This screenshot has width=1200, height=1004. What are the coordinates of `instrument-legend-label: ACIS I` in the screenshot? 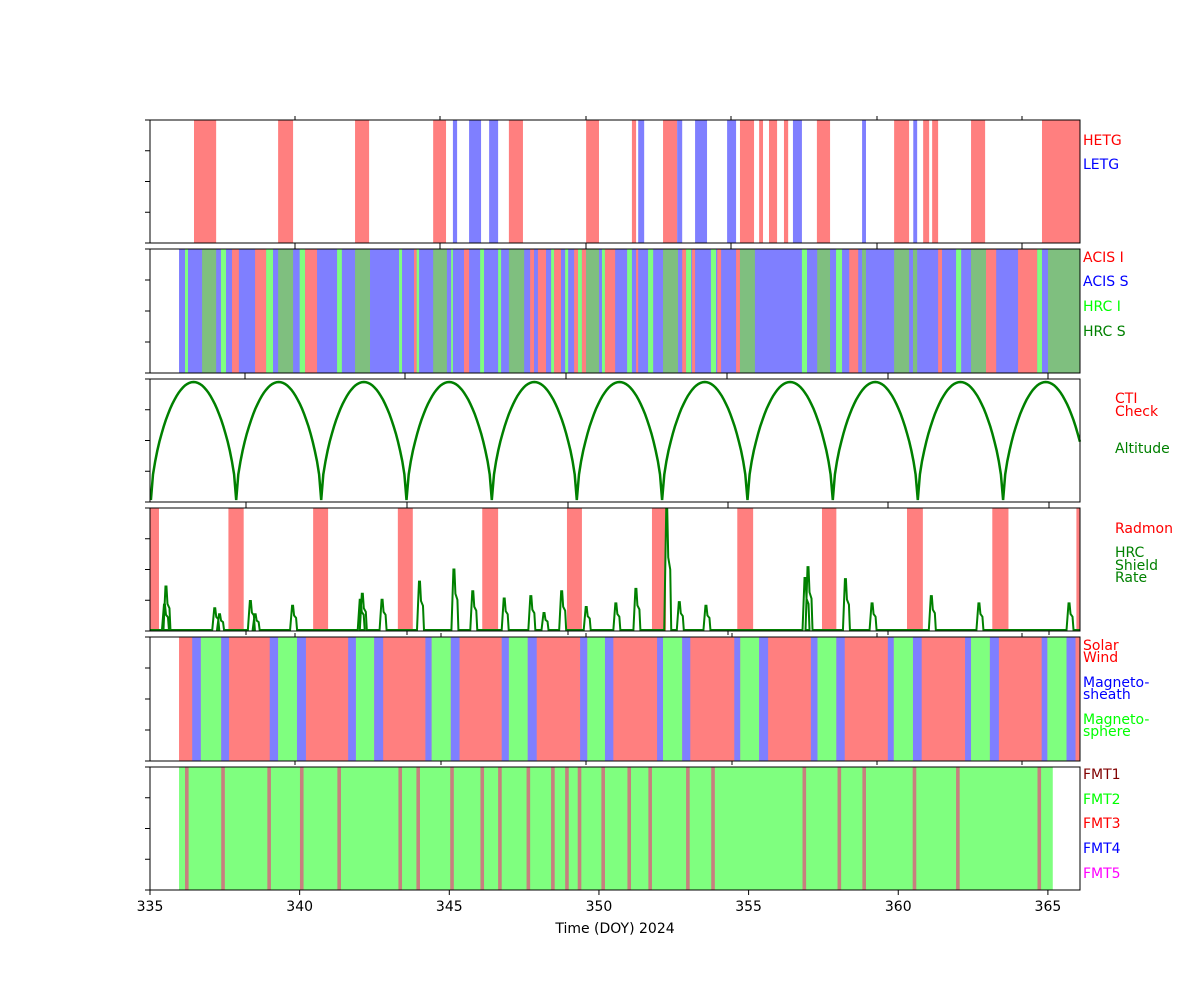 It's located at (1103, 258).